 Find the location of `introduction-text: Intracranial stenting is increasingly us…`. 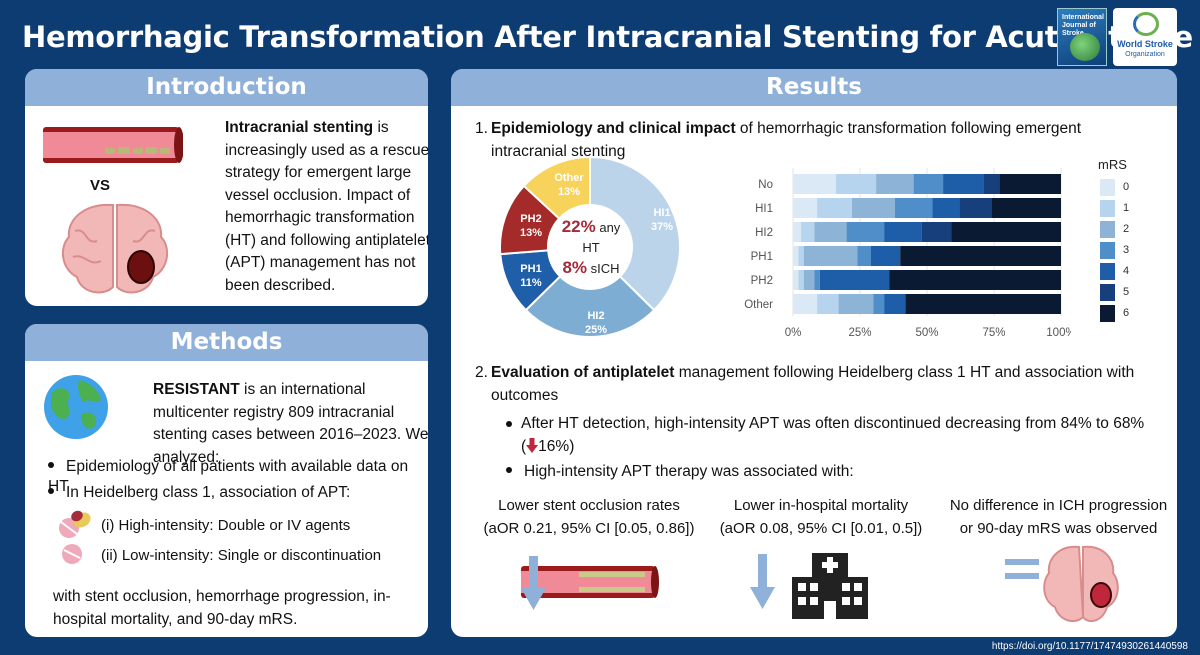

introduction-text: Intracranial stenting is increasingly us… is located at coordinates (326, 207).